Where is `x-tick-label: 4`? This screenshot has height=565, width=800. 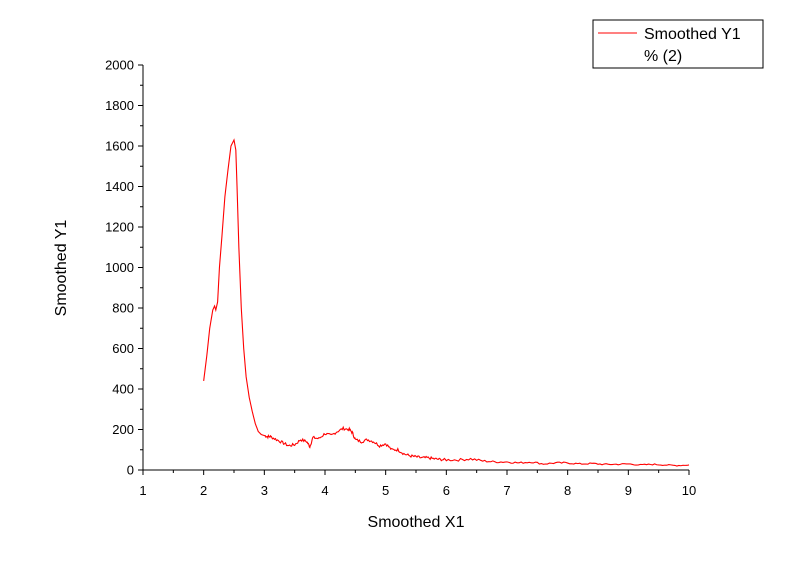 x-tick-label: 4 is located at coordinates (324, 490).